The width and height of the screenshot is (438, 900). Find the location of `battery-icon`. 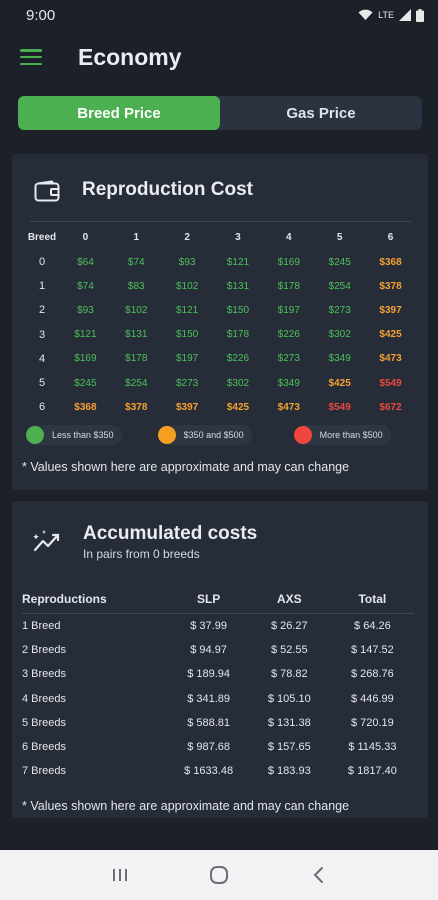

battery-icon is located at coordinates (420, 15).